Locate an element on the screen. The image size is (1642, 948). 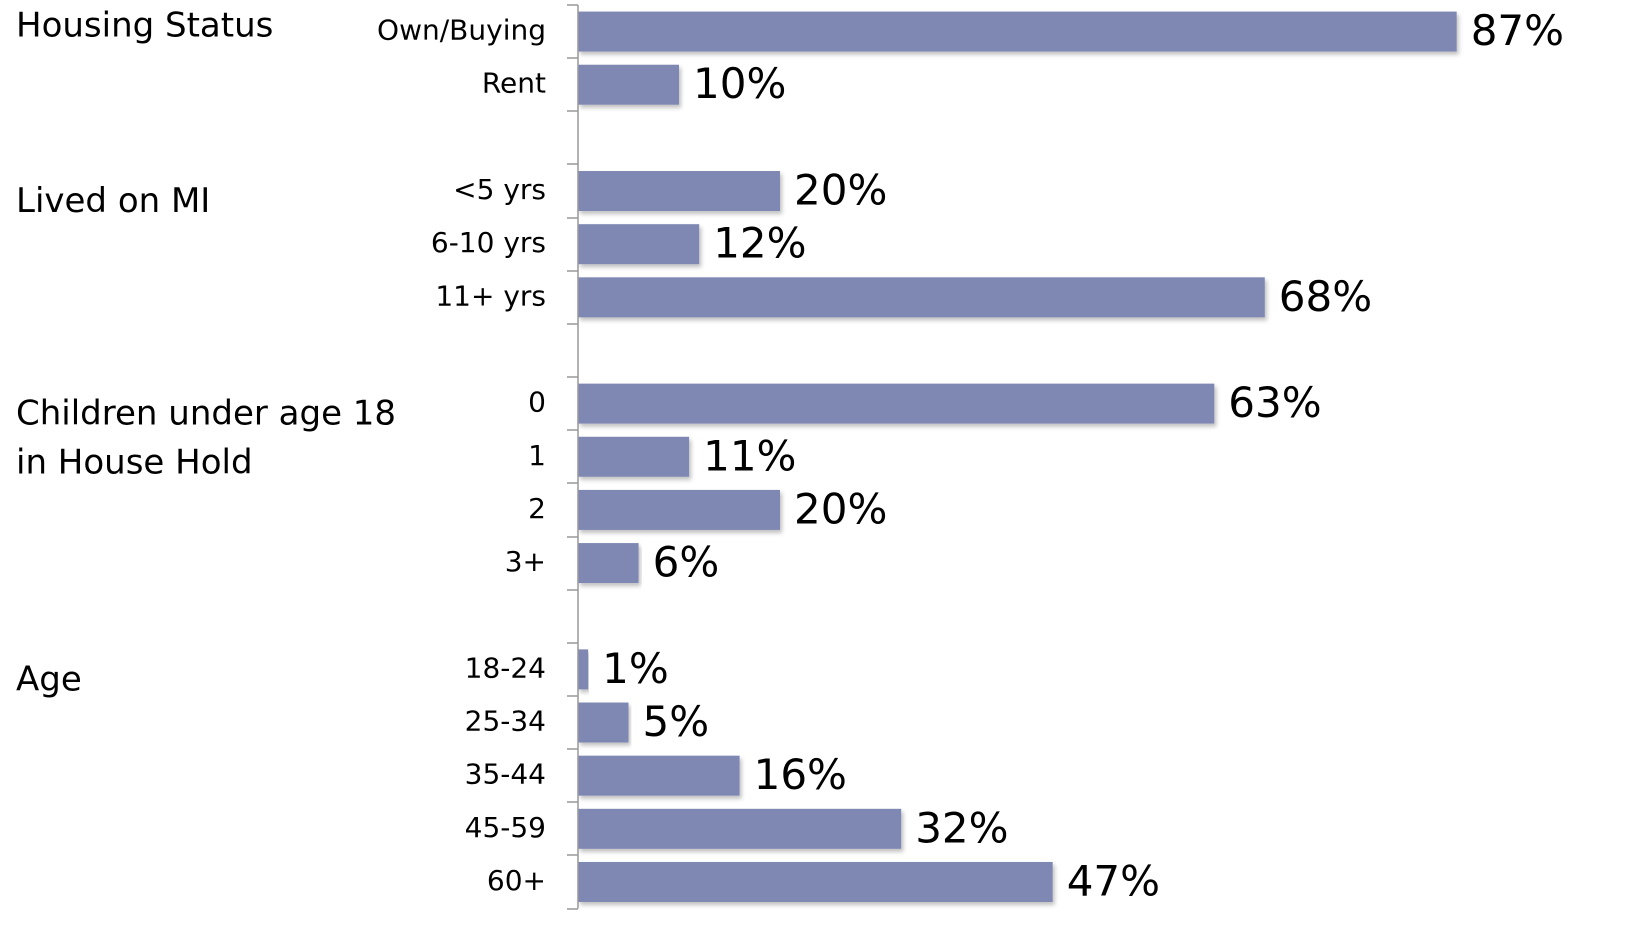
group-label: Children under age 18 is located at coordinates (206, 414).